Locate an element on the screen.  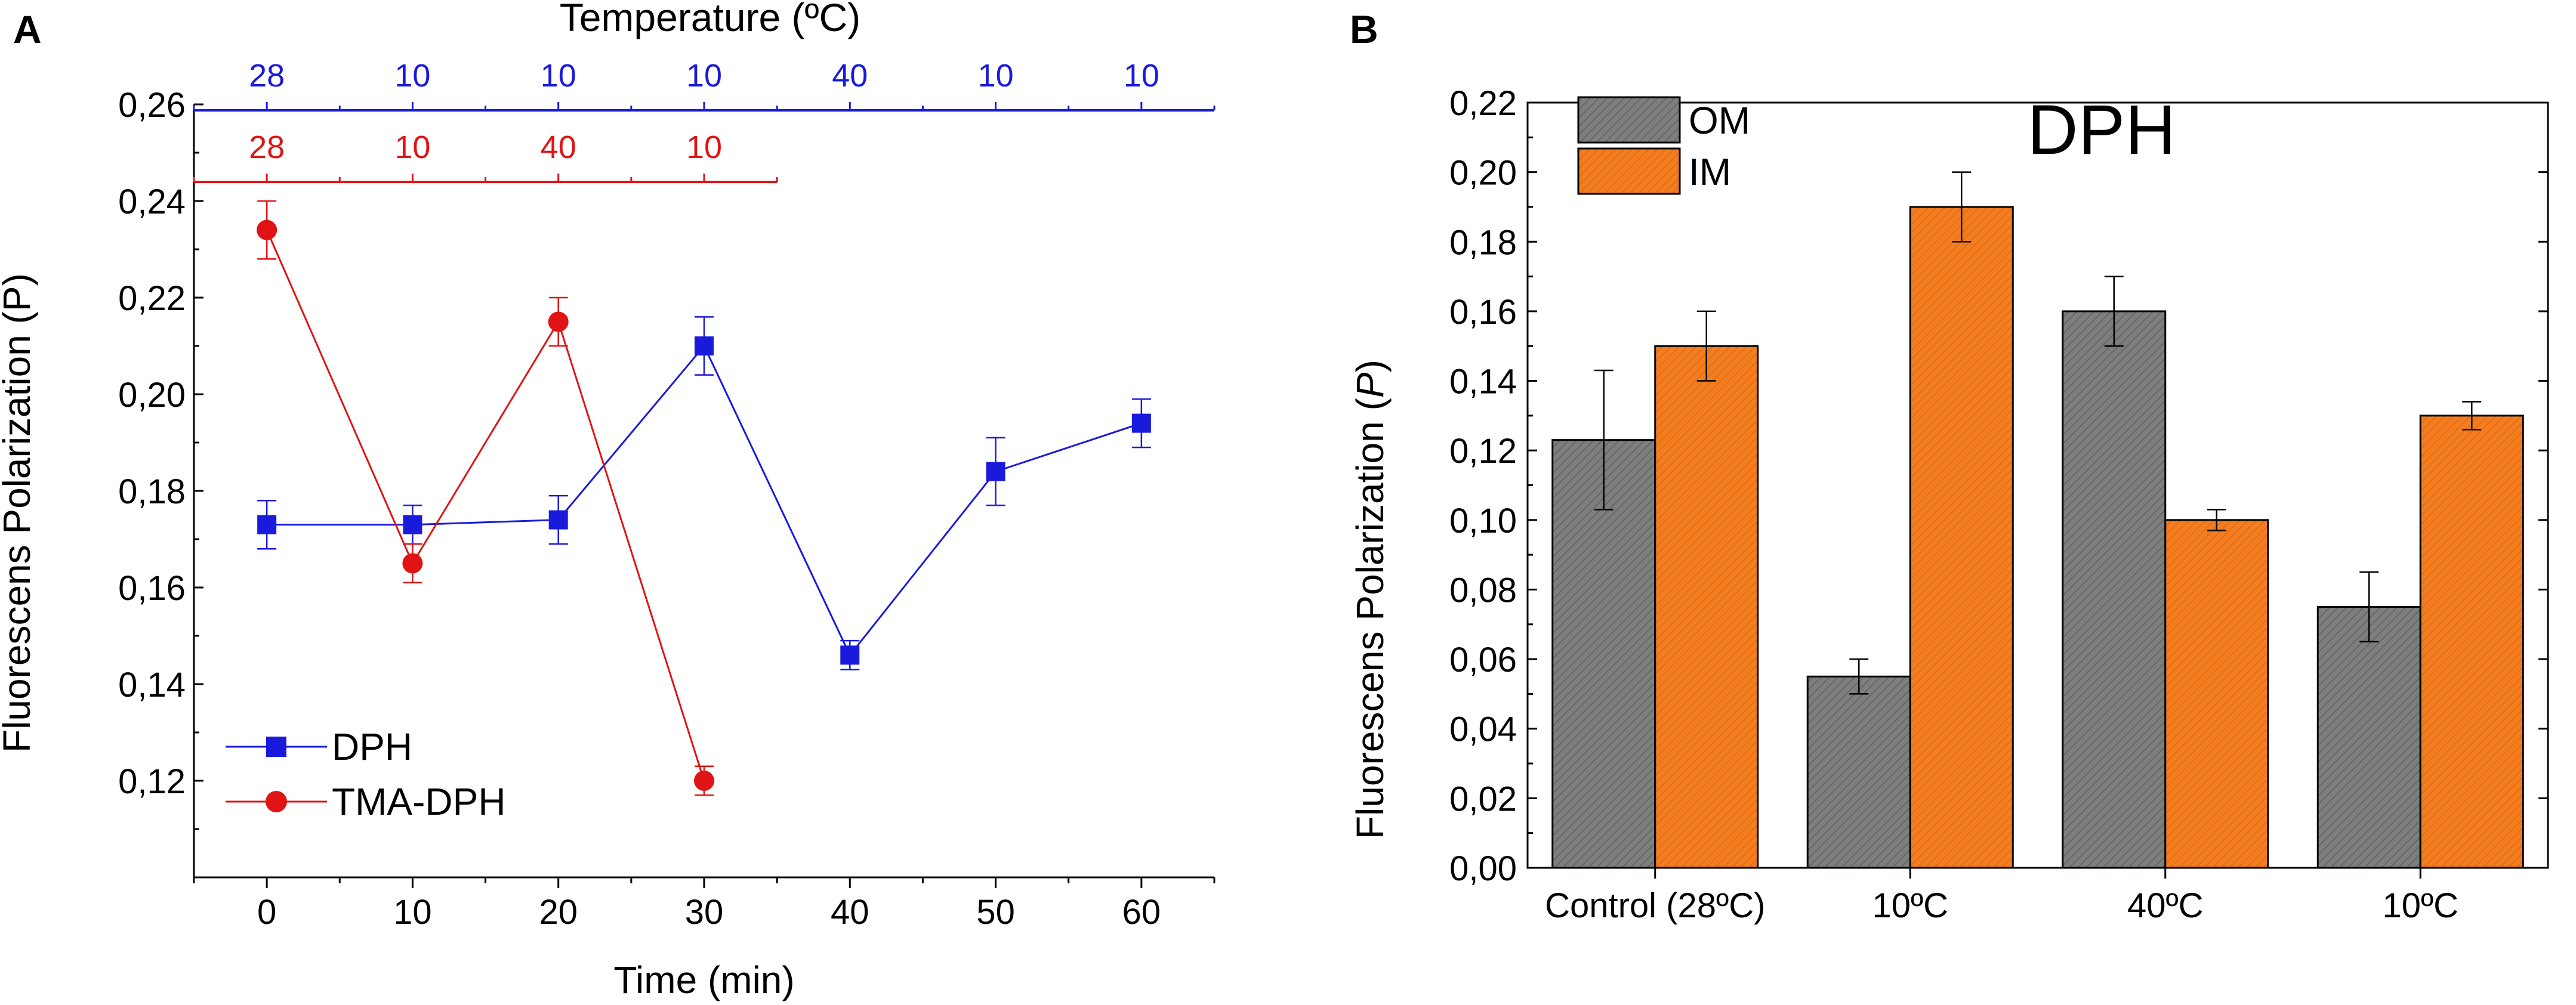
y-tick-label-b: 0,06 is located at coordinates (1483, 660).